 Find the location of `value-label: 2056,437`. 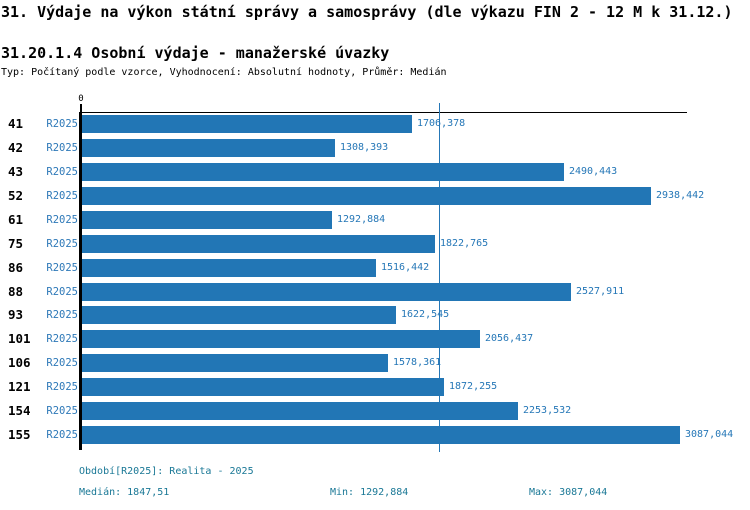

value-label: 2056,437 is located at coordinates (509, 338).